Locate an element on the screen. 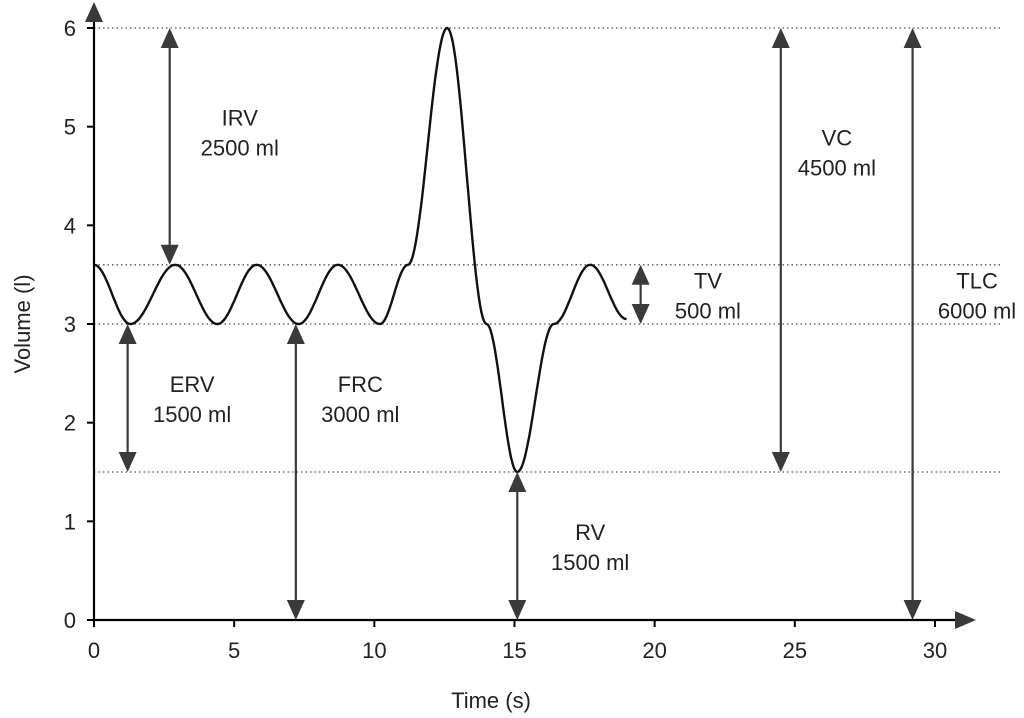  y-ticks: 0 1 2 3 4 5 6 is located at coordinates (79, 324).